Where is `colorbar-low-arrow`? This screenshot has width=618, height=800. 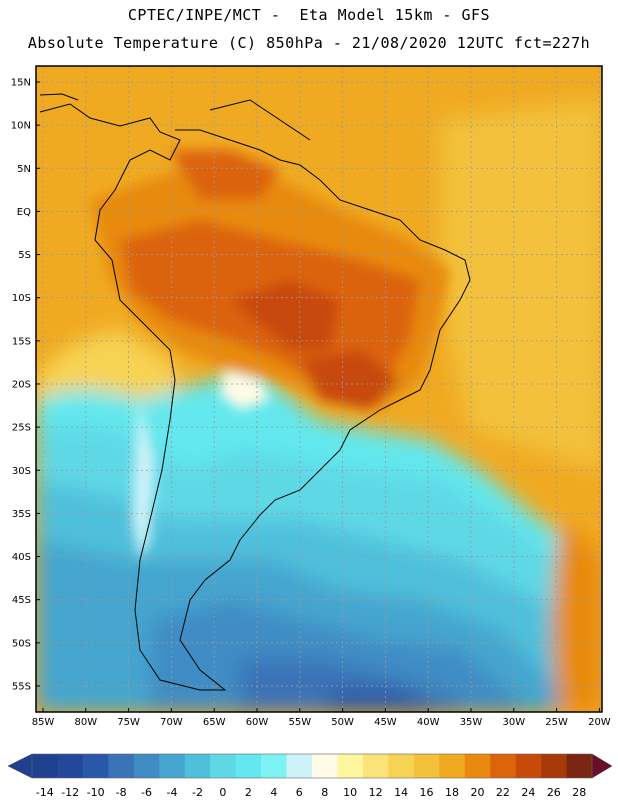
colorbar-low-arrow is located at coordinates (20, 766).